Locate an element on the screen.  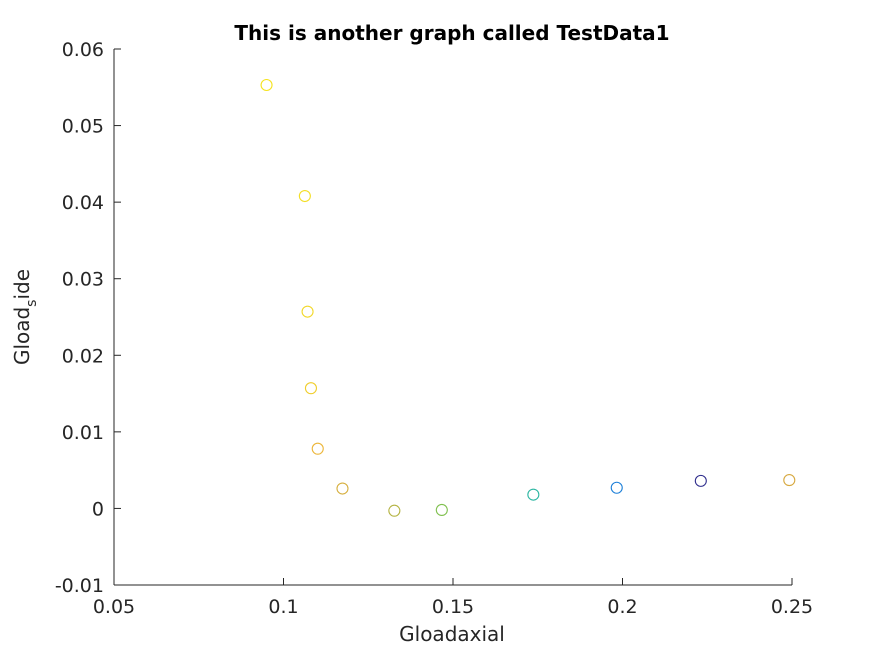
y-axis-title: Gloadside is located at coordinates (25, 317).